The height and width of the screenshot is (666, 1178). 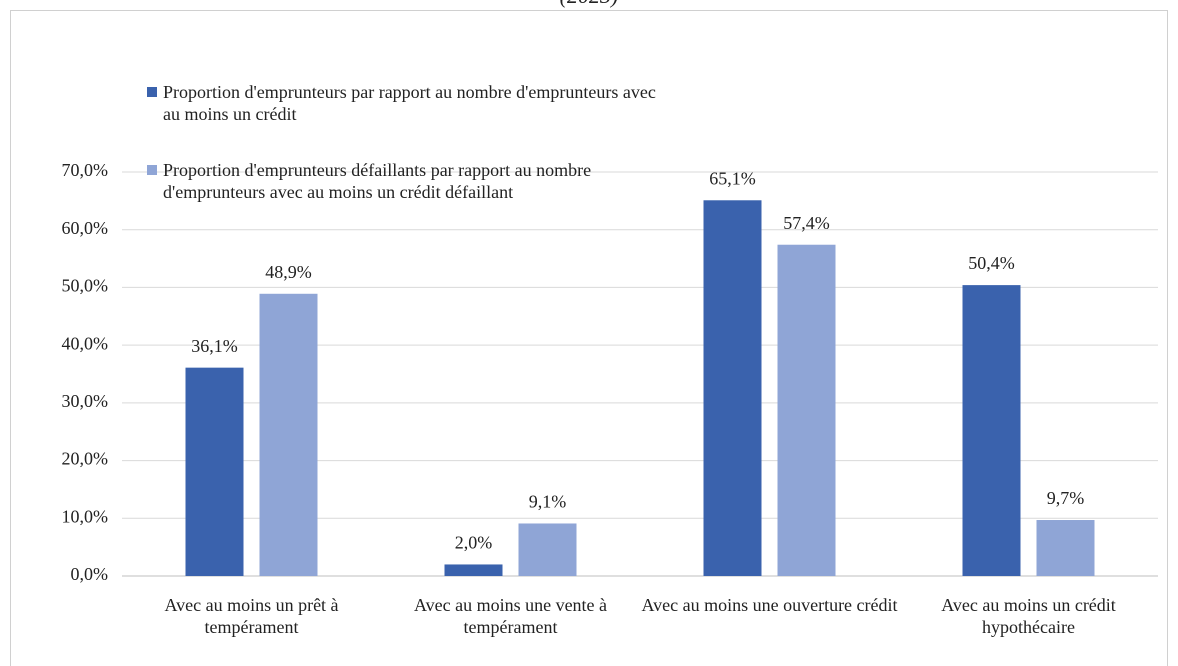 What do you see at coordinates (1028, 616) in the screenshot?
I see `x-tick-label: Avec au moins un crédit hypothécaire` at bounding box center [1028, 616].